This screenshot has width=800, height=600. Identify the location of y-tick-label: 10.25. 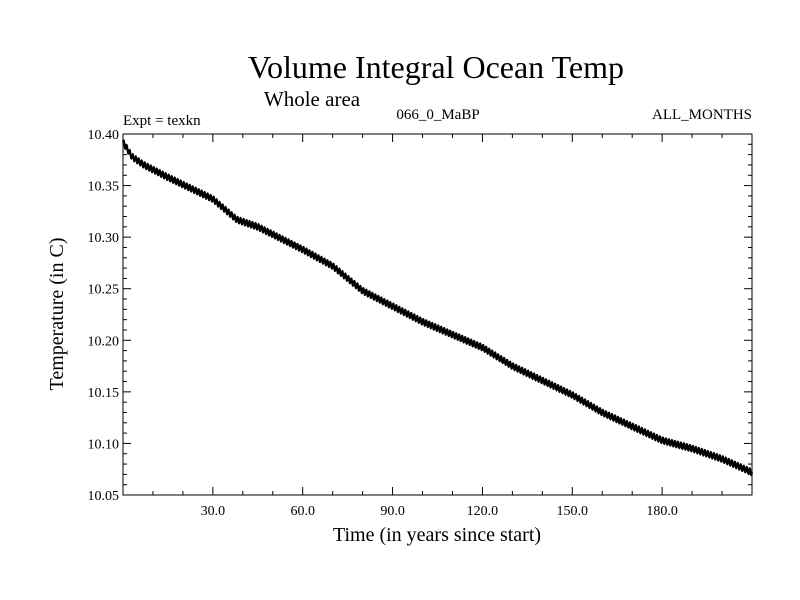
(104, 290).